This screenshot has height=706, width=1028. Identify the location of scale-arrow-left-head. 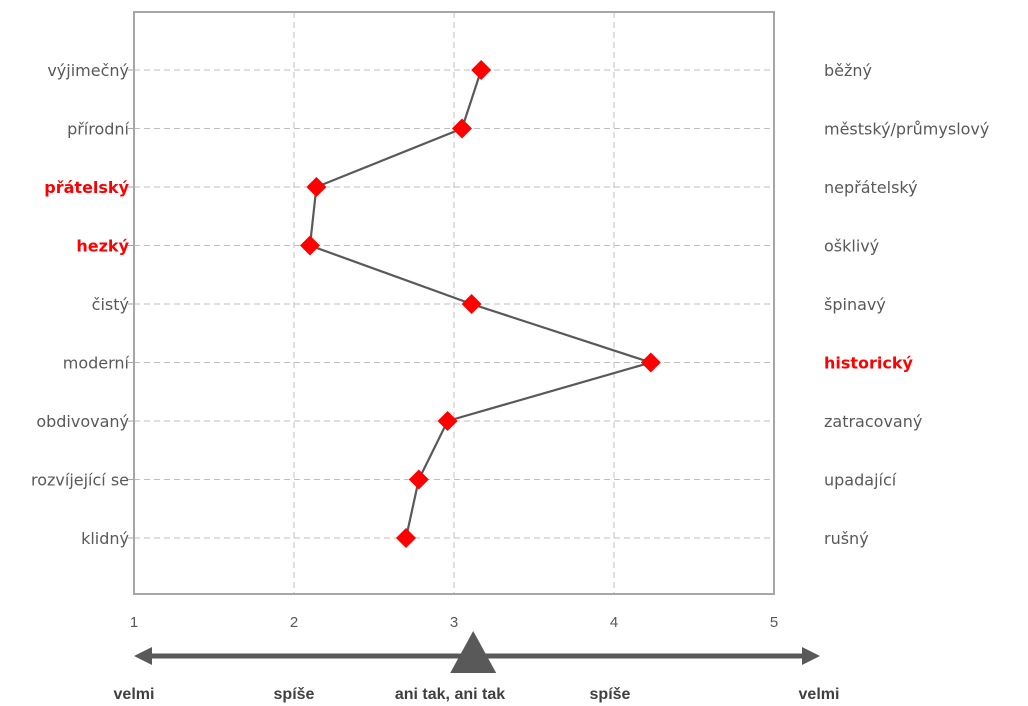
(143, 656).